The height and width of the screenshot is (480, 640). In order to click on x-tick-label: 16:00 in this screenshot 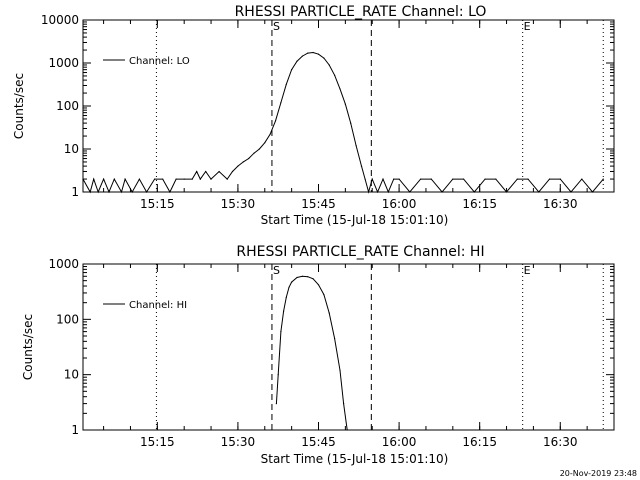, I will do `click(399, 442)`.